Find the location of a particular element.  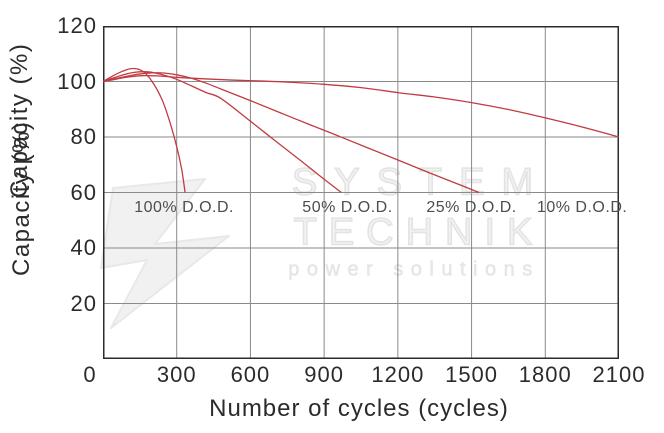

curve-50-percent-dod is located at coordinates (222, 132).